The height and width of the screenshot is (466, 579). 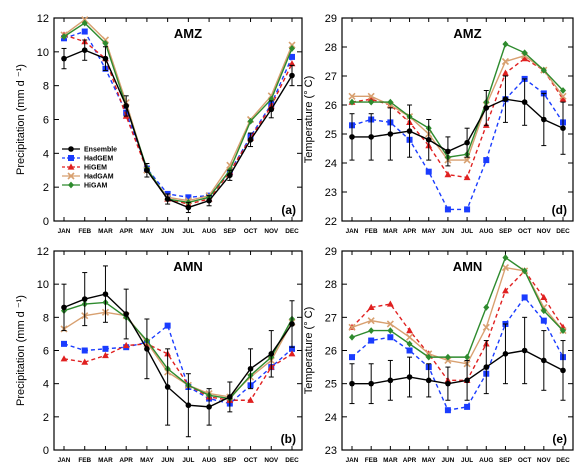 What do you see at coordinates (46, 318) in the screenshot?
I see `y-tick-label: 8` at bounding box center [46, 318].